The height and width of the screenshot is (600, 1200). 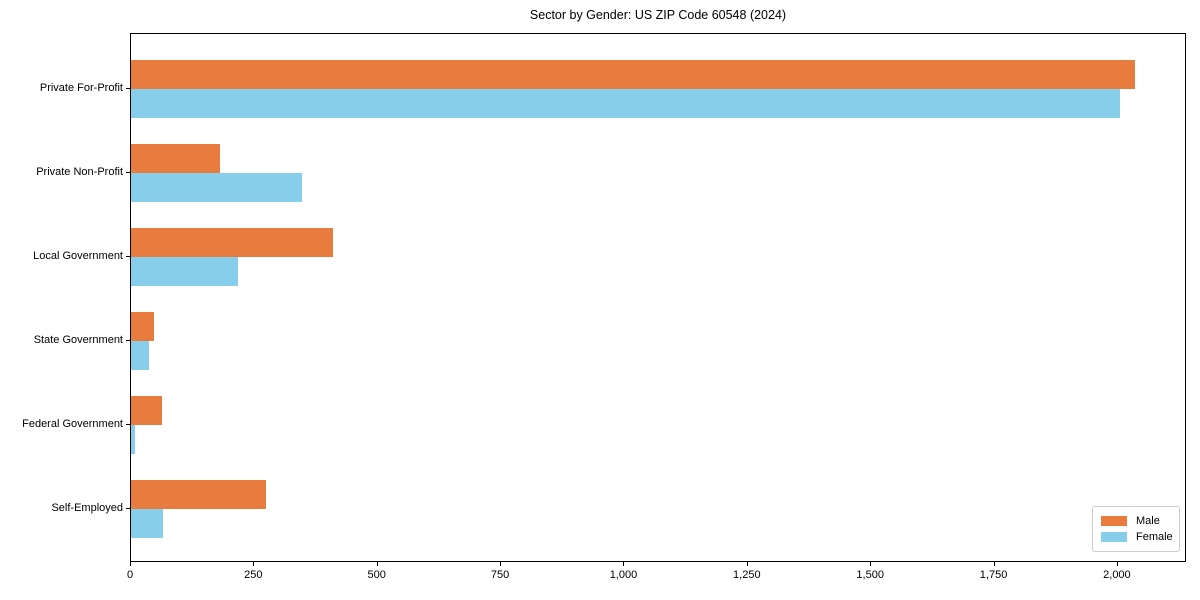 I want to click on x-tick-label: 250, so click(x=253, y=575).